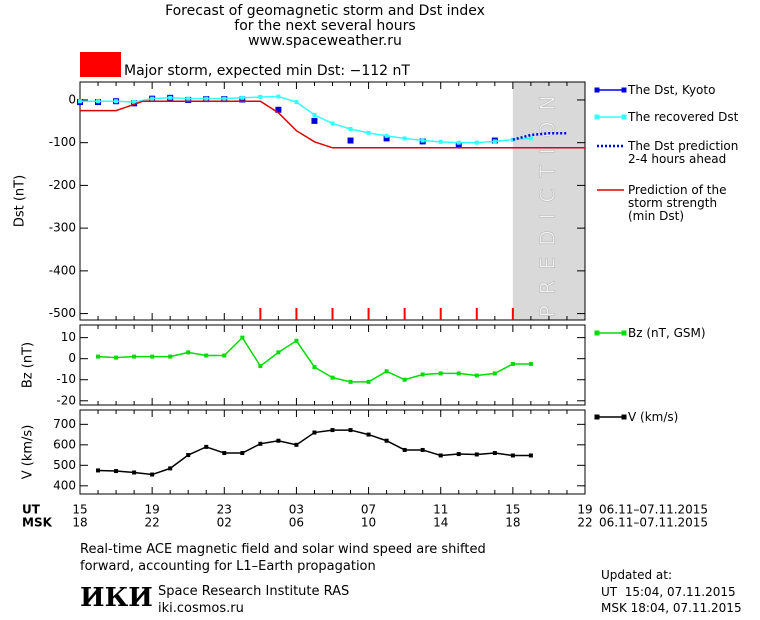 Image resolution: width=760 pixels, height=620 pixels. Describe the element at coordinates (653, 417) in the screenshot. I see `legend-entry: V (km/s)` at that location.